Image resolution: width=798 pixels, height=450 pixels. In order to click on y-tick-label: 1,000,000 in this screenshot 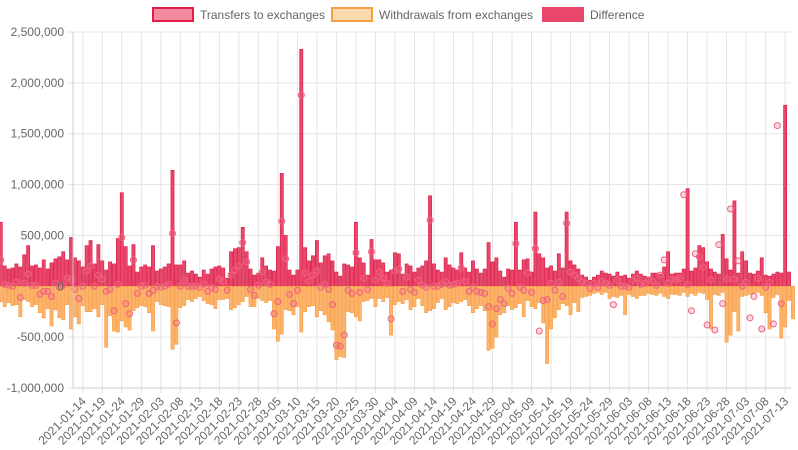, I will do `click(38, 185)`.